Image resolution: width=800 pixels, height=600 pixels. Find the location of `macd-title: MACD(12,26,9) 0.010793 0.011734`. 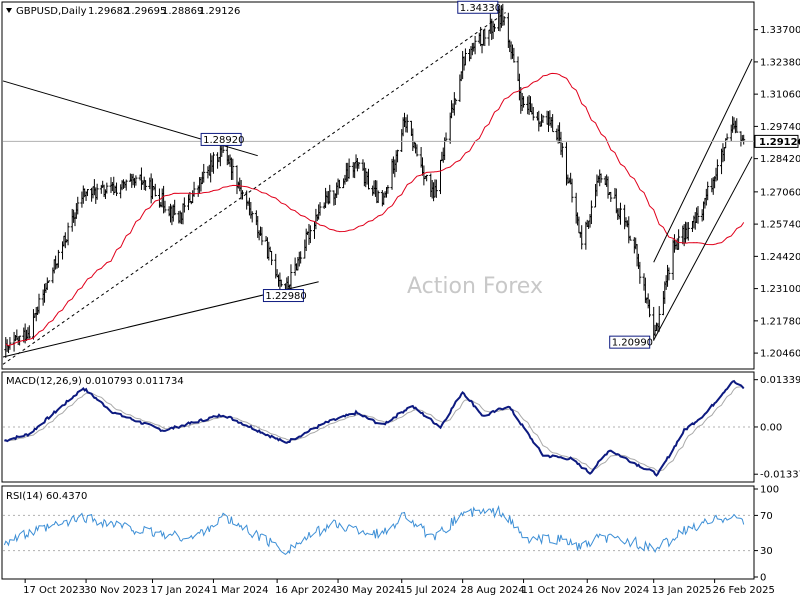

macd-title: MACD(12,26,9) 0.010793 0.011734 is located at coordinates (95, 381).